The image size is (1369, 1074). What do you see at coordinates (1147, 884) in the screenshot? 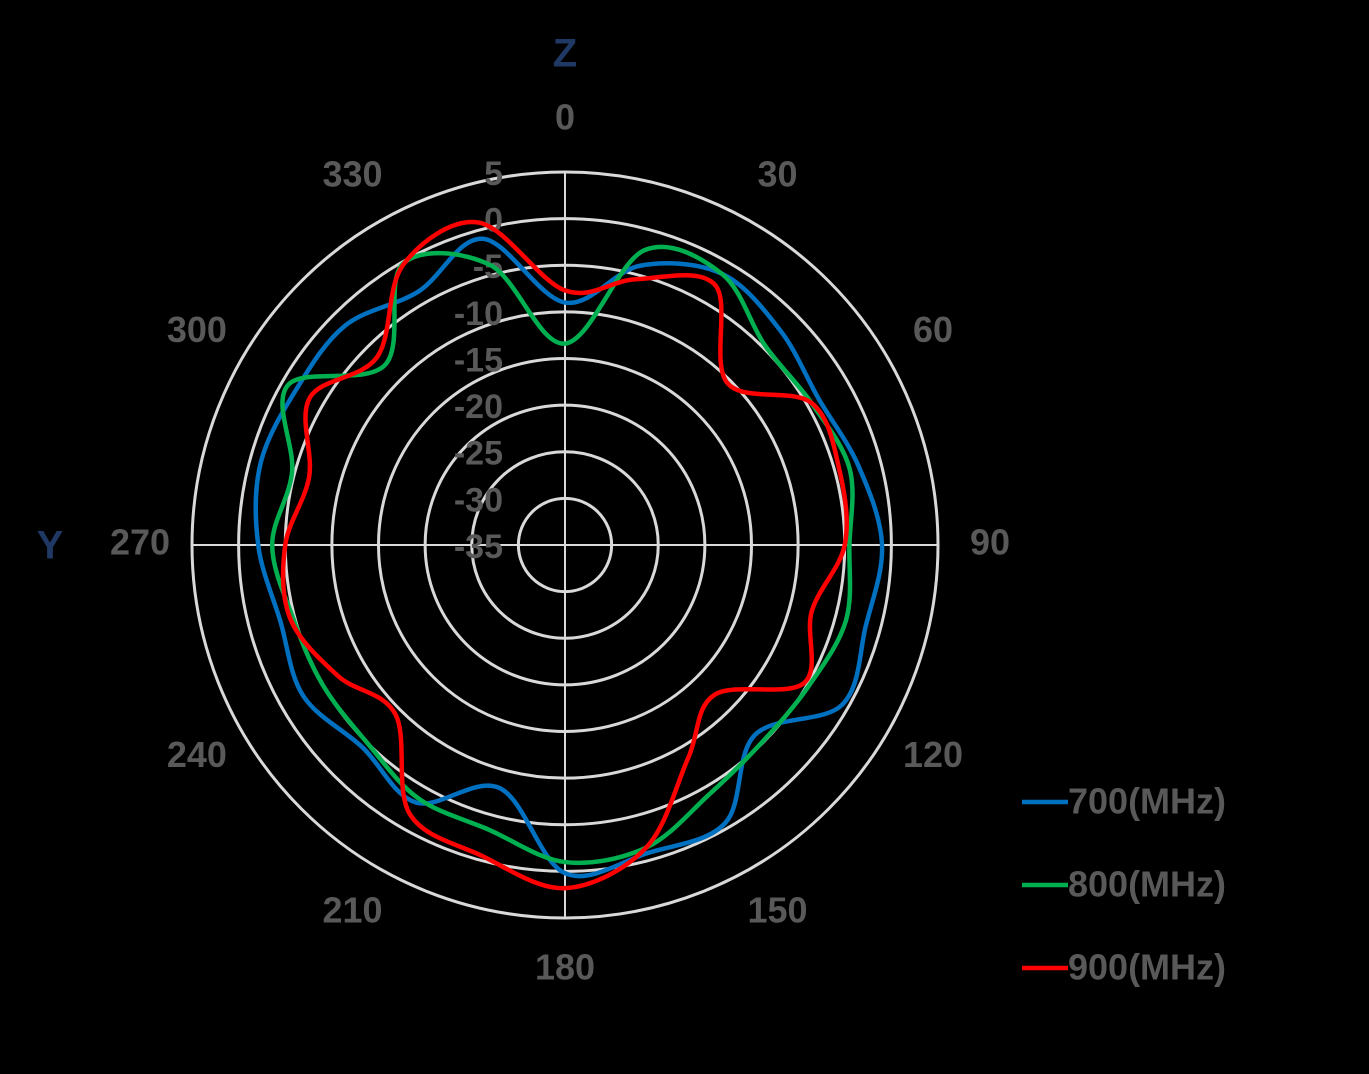
I see `legend-label: 800(MHz)` at bounding box center [1147, 884].